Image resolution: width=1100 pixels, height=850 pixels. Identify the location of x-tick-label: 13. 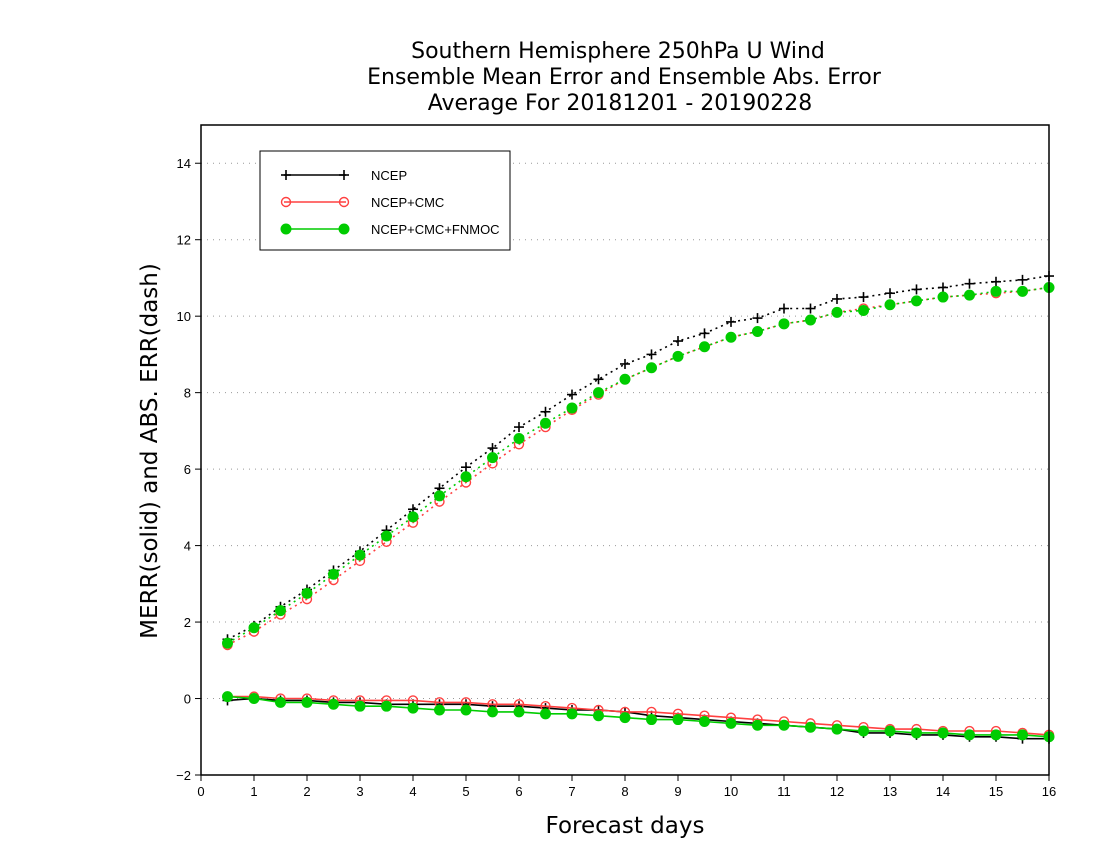
(890, 791).